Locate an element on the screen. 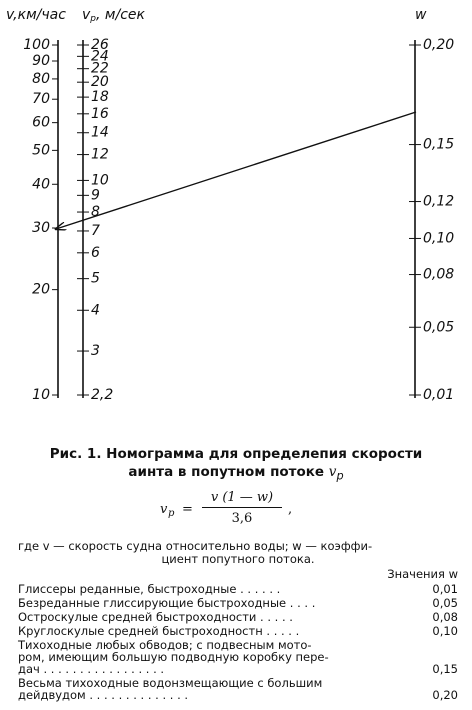 Image resolution: width=472 pixels, height=710 pixels. tick-label: 100 is located at coordinates (36, 45).